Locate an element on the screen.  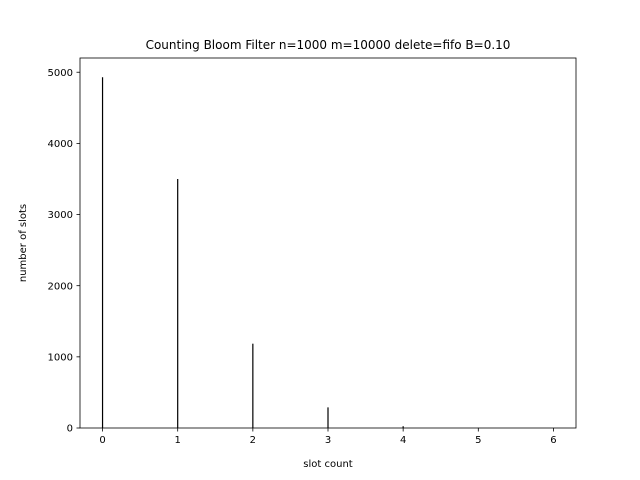
y-tick-label: 5000 is located at coordinates (60, 73).